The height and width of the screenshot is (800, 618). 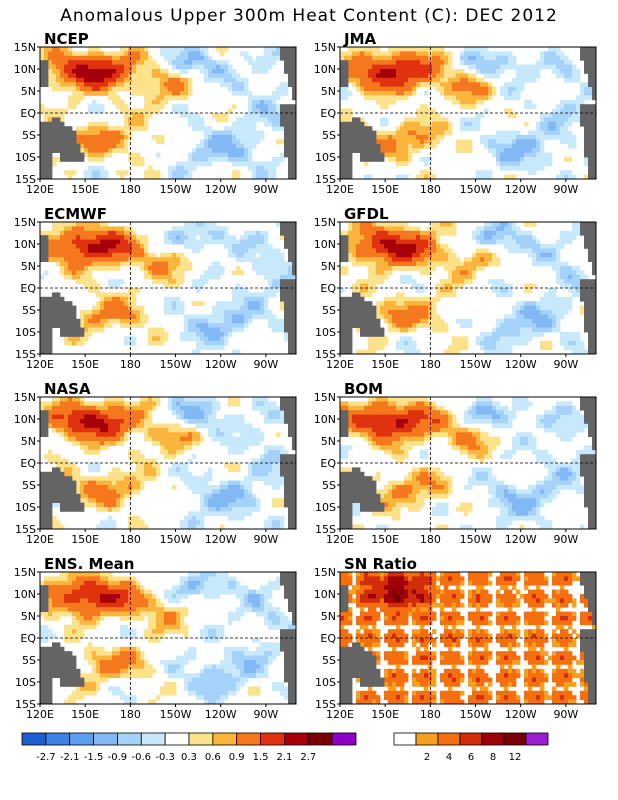 I want to click on colorbar-label: 12, so click(x=515, y=757).